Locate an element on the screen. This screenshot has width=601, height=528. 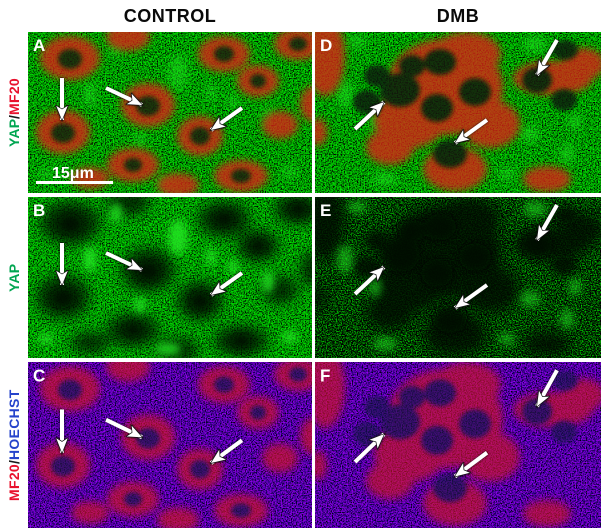
panel-c-micrograph is located at coordinates (170, 445).